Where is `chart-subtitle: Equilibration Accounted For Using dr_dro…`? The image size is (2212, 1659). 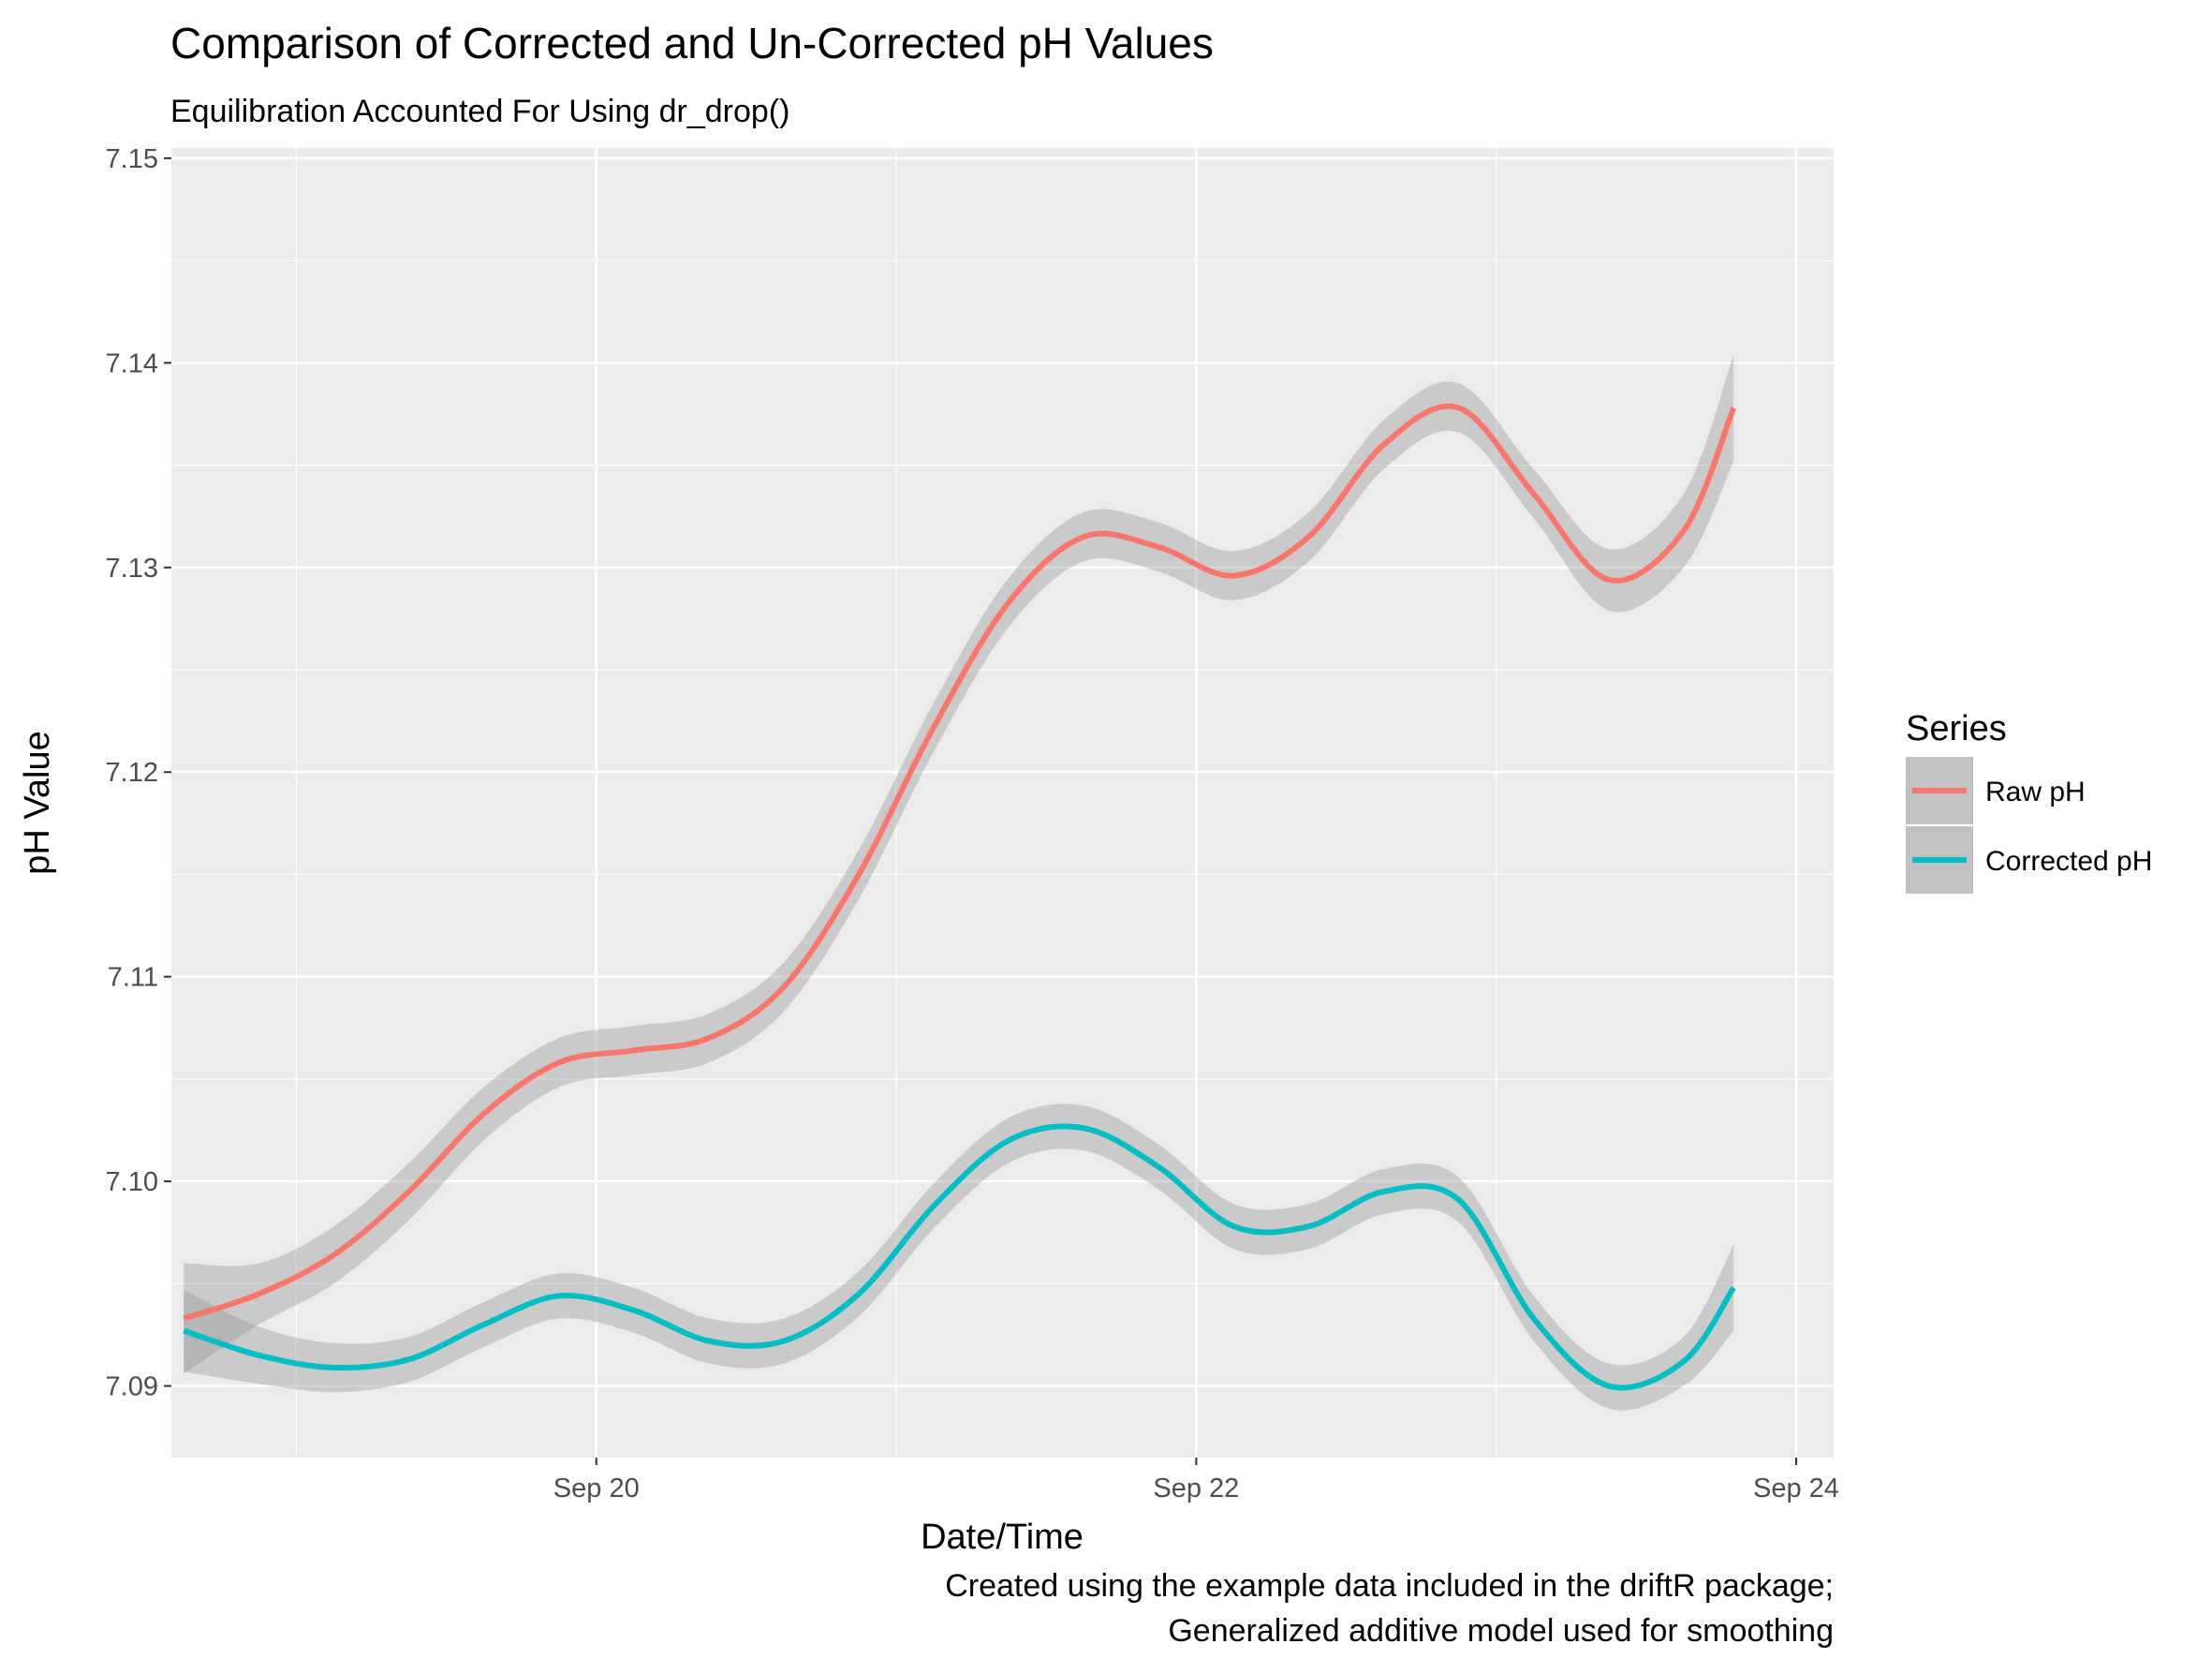
chart-subtitle: Equilibration Accounted For Using dr_dro… is located at coordinates (480, 111).